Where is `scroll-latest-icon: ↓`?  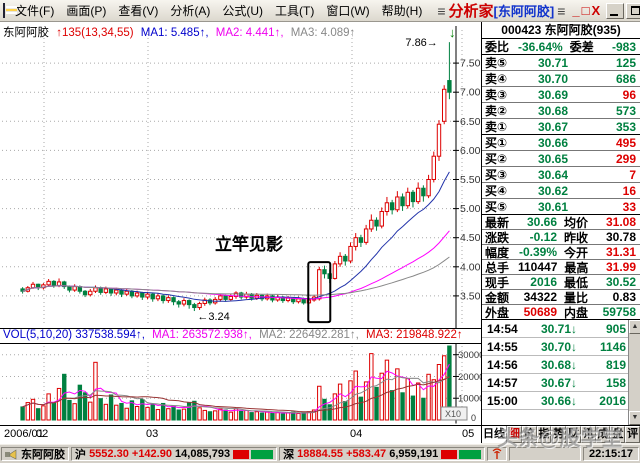
scroll-latest-icon: ↓ is located at coordinates (452, 32).